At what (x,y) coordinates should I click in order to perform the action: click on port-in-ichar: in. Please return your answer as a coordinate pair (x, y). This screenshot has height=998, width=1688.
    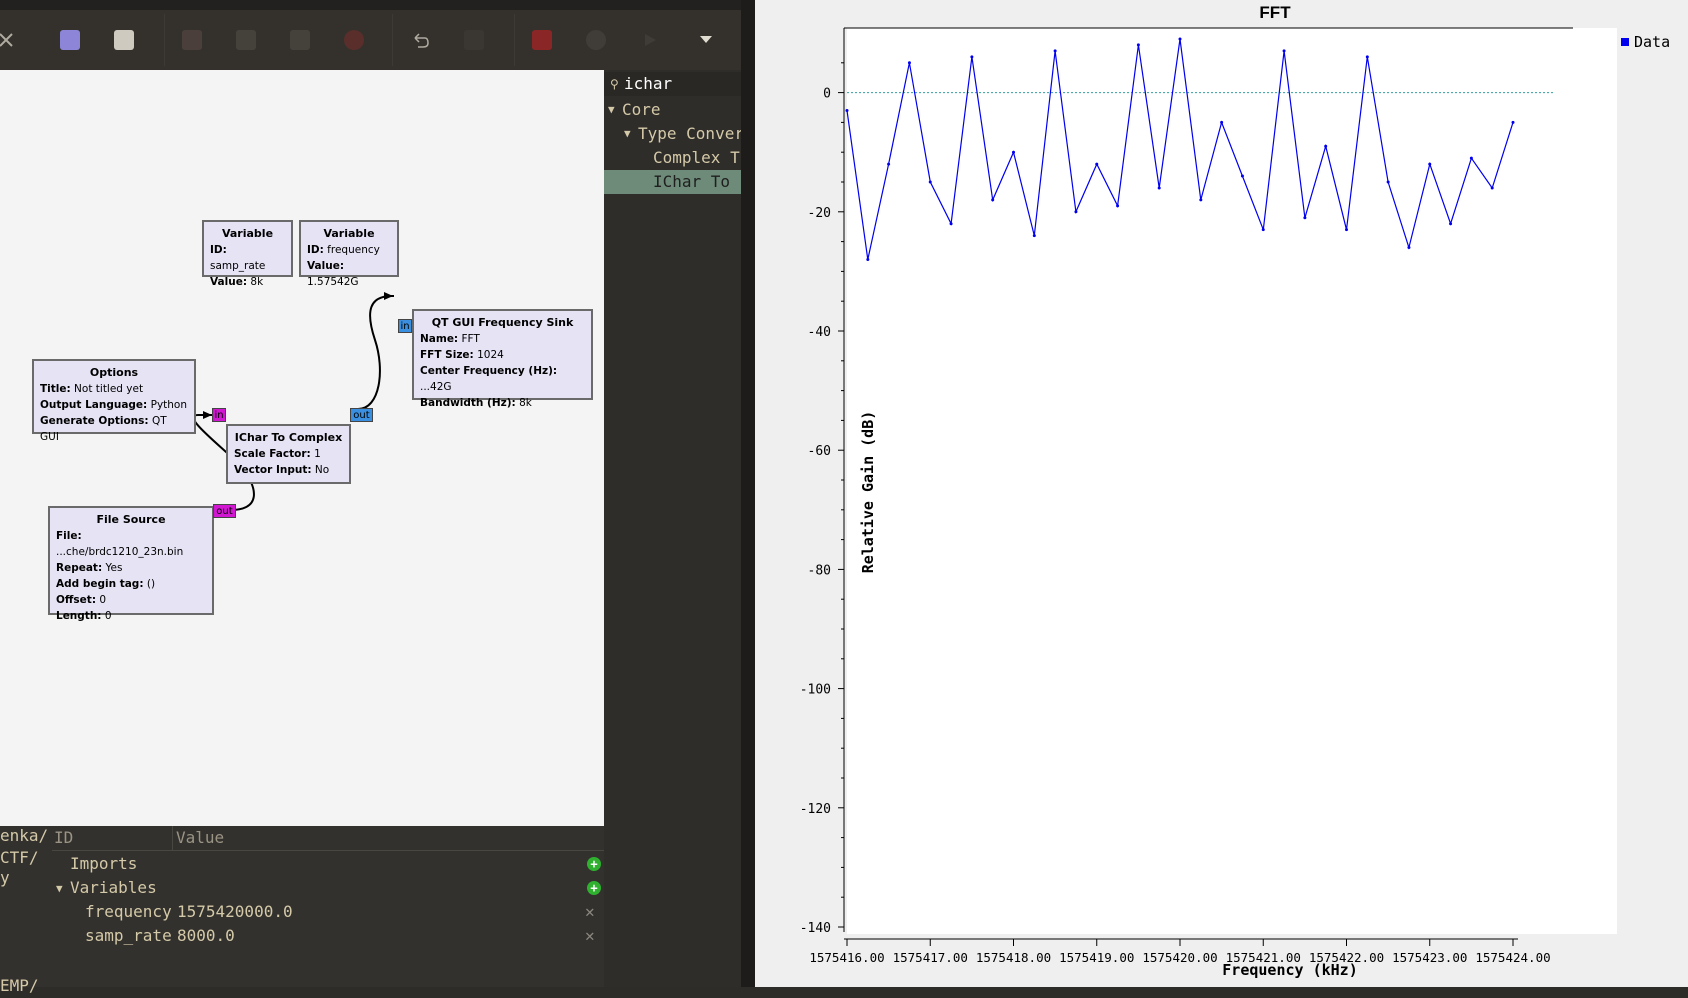
    Looking at the image, I should click on (219, 415).